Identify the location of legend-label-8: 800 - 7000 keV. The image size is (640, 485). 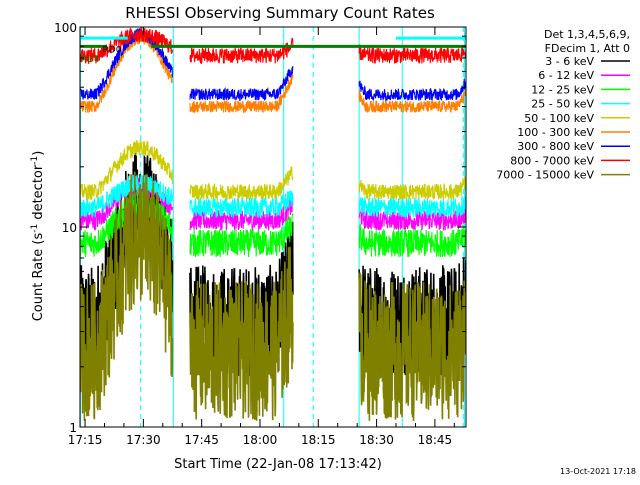
(552, 160).